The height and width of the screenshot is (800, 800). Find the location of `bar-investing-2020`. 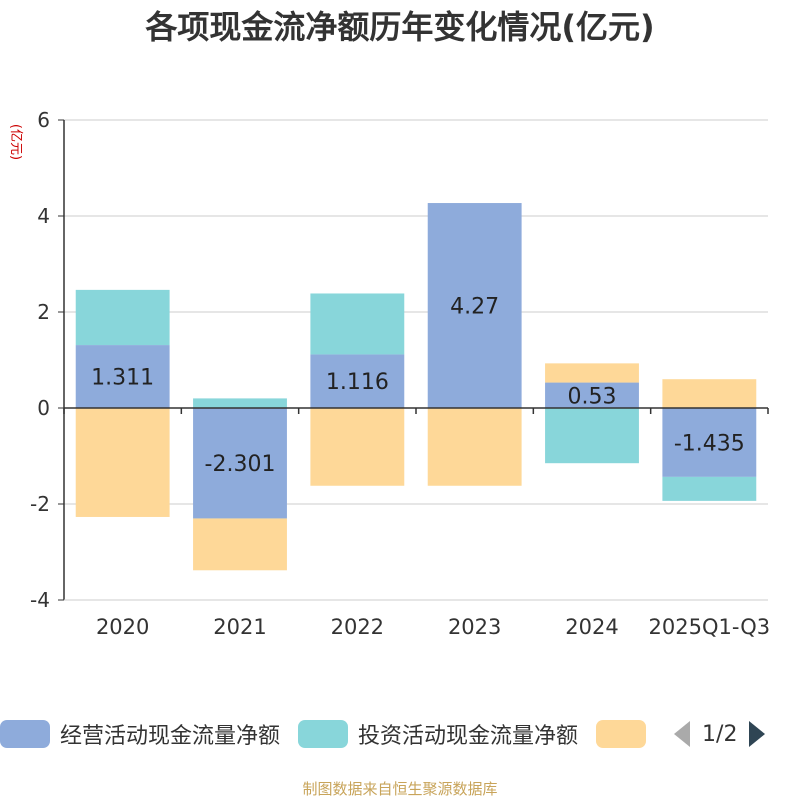

bar-investing-2020 is located at coordinates (122, 317).